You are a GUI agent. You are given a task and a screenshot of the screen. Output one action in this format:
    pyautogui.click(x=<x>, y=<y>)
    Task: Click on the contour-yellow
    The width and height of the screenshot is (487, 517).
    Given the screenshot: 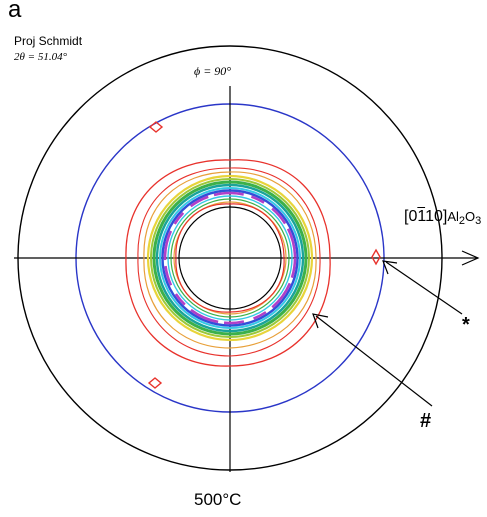 What is the action you would take?
    pyautogui.click(x=230, y=258)
    